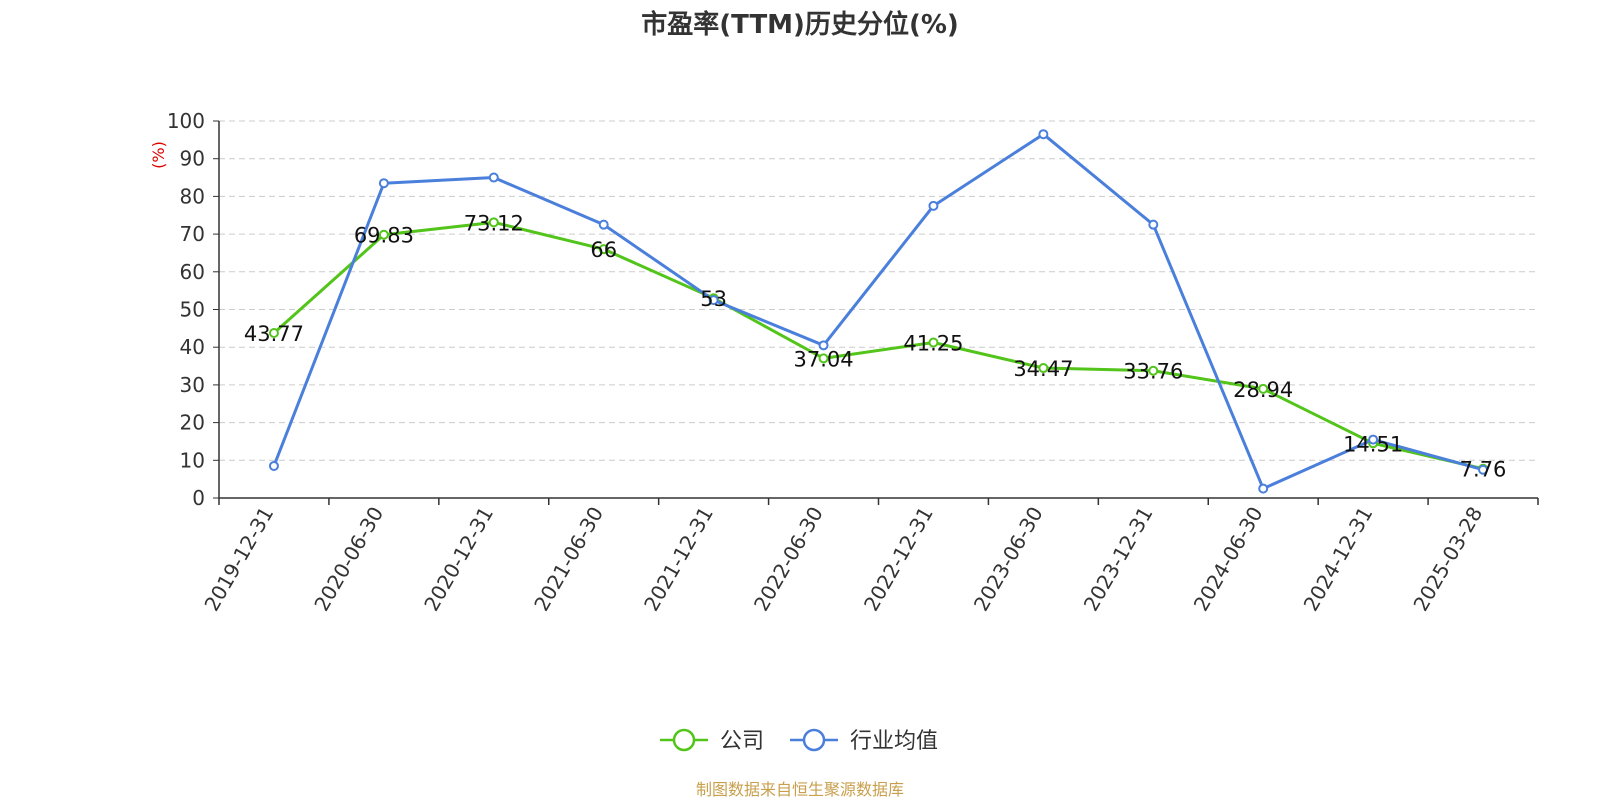  What do you see at coordinates (192, 159) in the screenshot?
I see `y-tick-label: 90` at bounding box center [192, 159].